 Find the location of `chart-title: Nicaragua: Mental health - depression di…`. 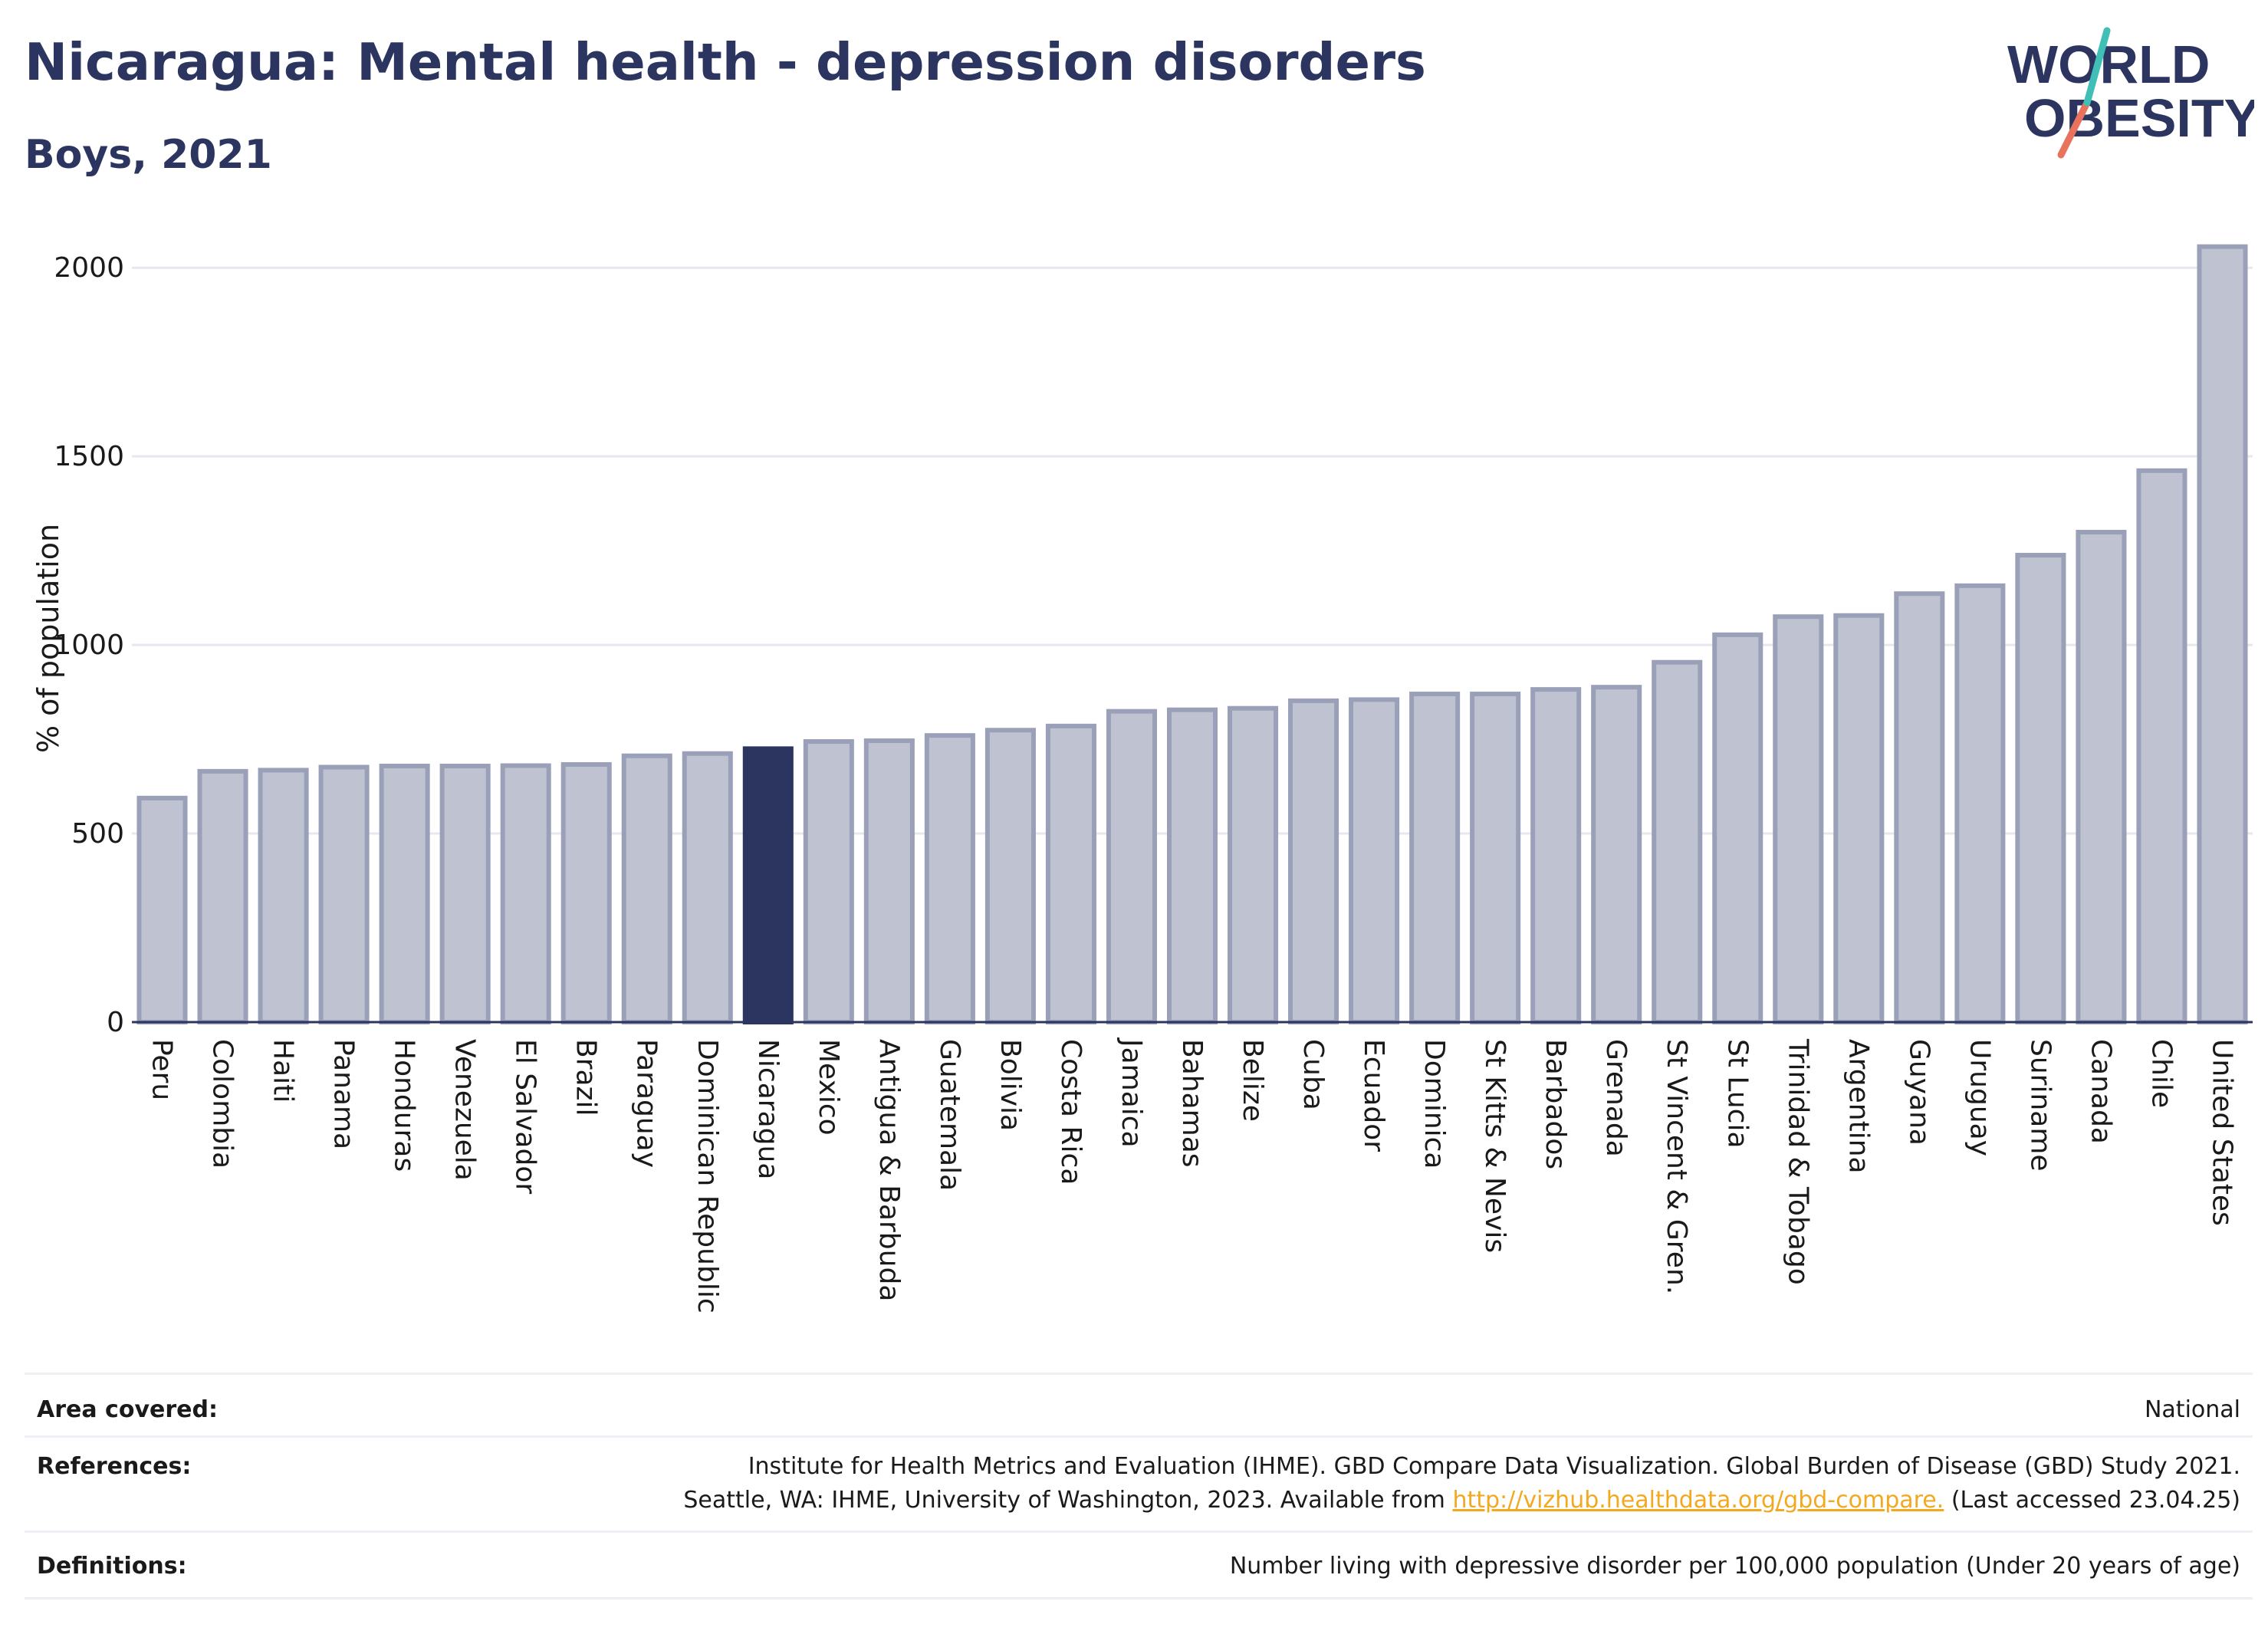

chart-title: Nicaragua: Mental health - depression di… is located at coordinates (725, 62).